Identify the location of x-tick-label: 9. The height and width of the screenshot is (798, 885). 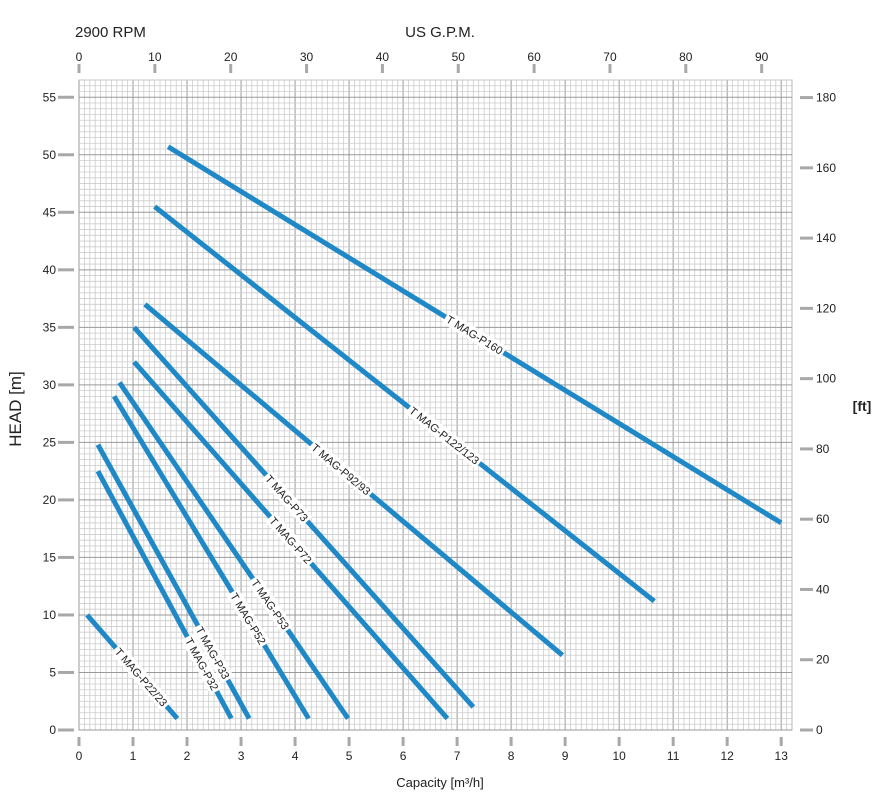
(565, 756).